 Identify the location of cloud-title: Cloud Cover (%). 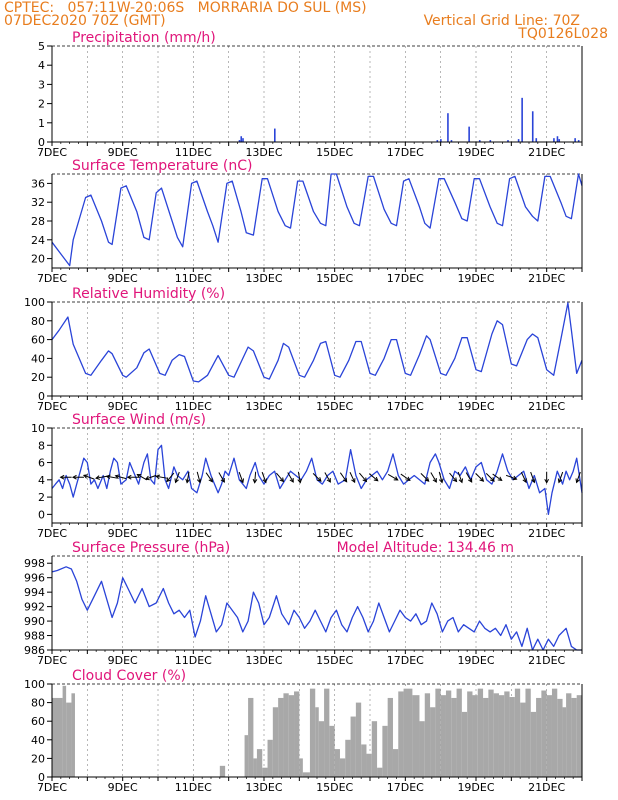
(129, 676).